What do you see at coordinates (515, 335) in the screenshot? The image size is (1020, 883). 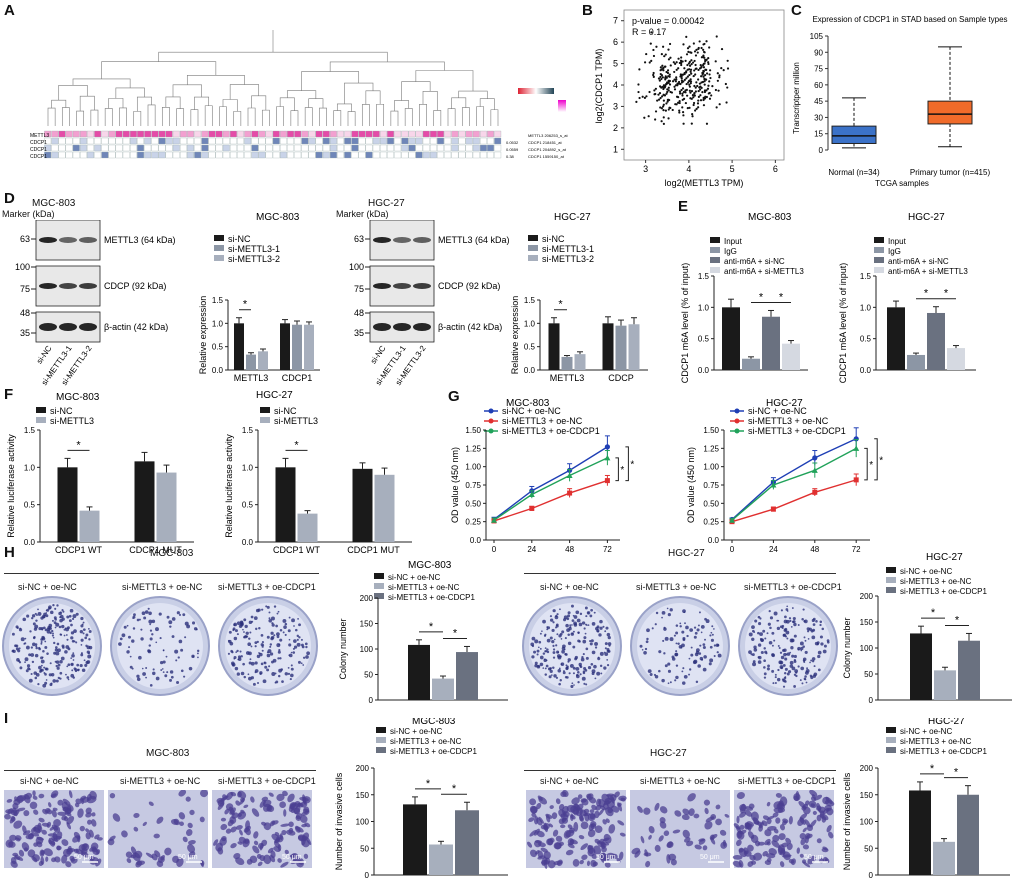 I see `y-axis-label: Relative expression` at bounding box center [515, 335].